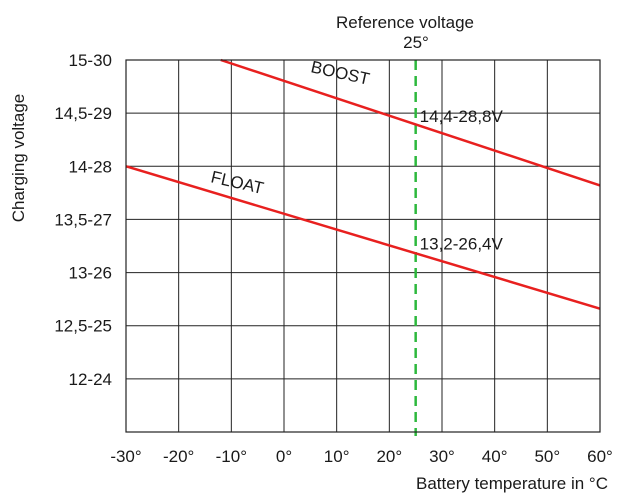  I want to click on x-tick-label: 0°, so click(284, 456).